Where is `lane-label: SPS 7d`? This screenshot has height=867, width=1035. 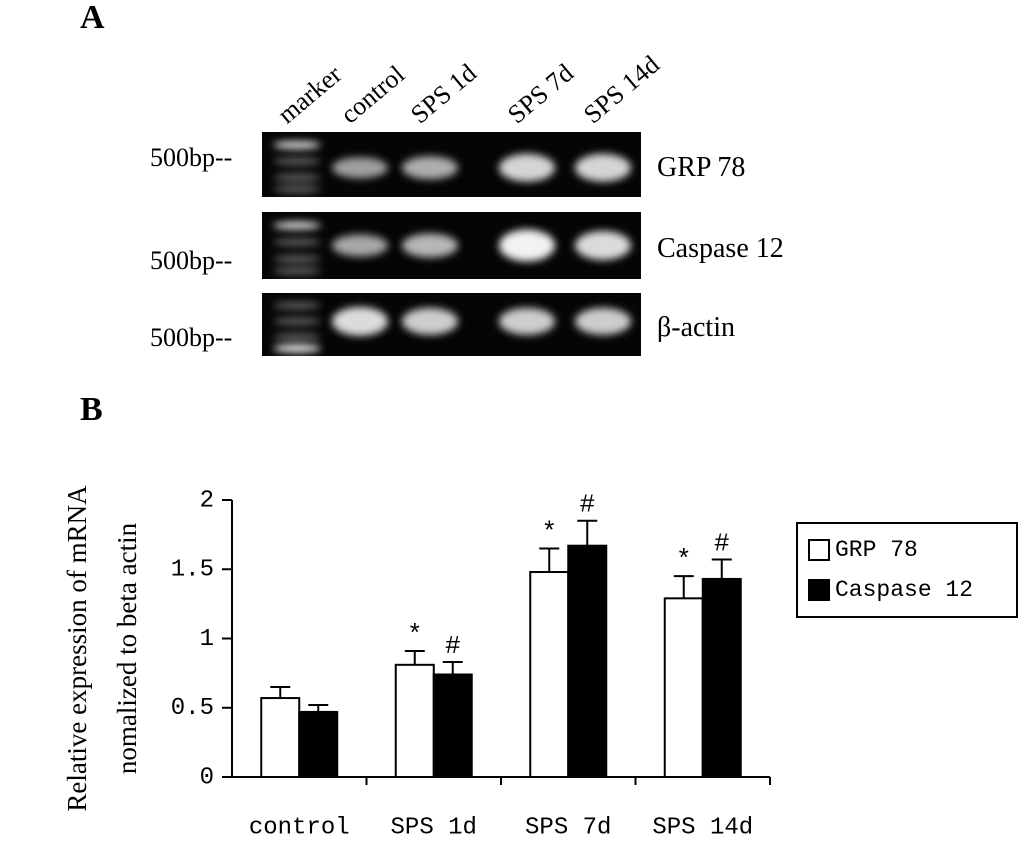 lane-label: SPS 7d is located at coordinates (540, 93).